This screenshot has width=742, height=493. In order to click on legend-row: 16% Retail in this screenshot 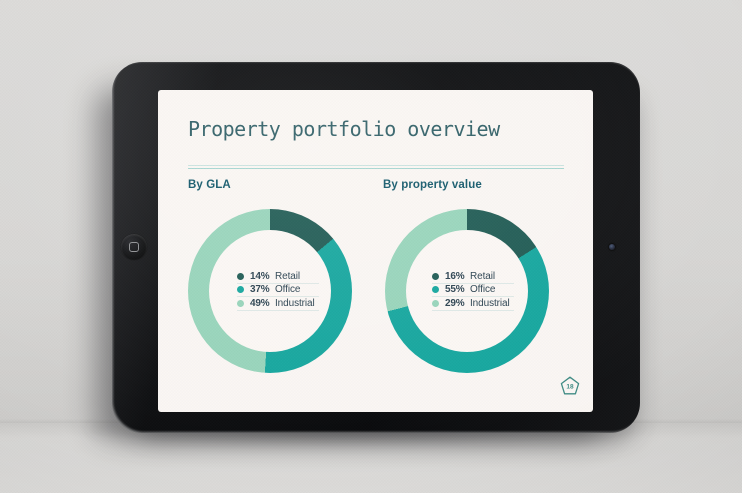, I will do `click(473, 277)`.